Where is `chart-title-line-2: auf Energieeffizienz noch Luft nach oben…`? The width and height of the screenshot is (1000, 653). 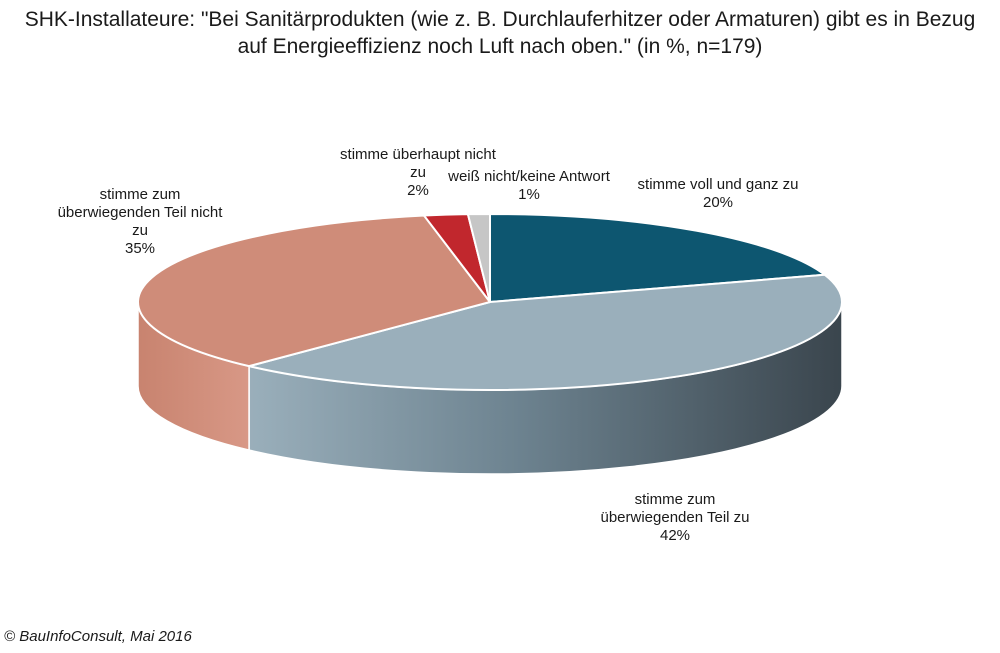
chart-title-line-2: auf Energieeffizienz noch Luft nach oben… is located at coordinates (500, 46).